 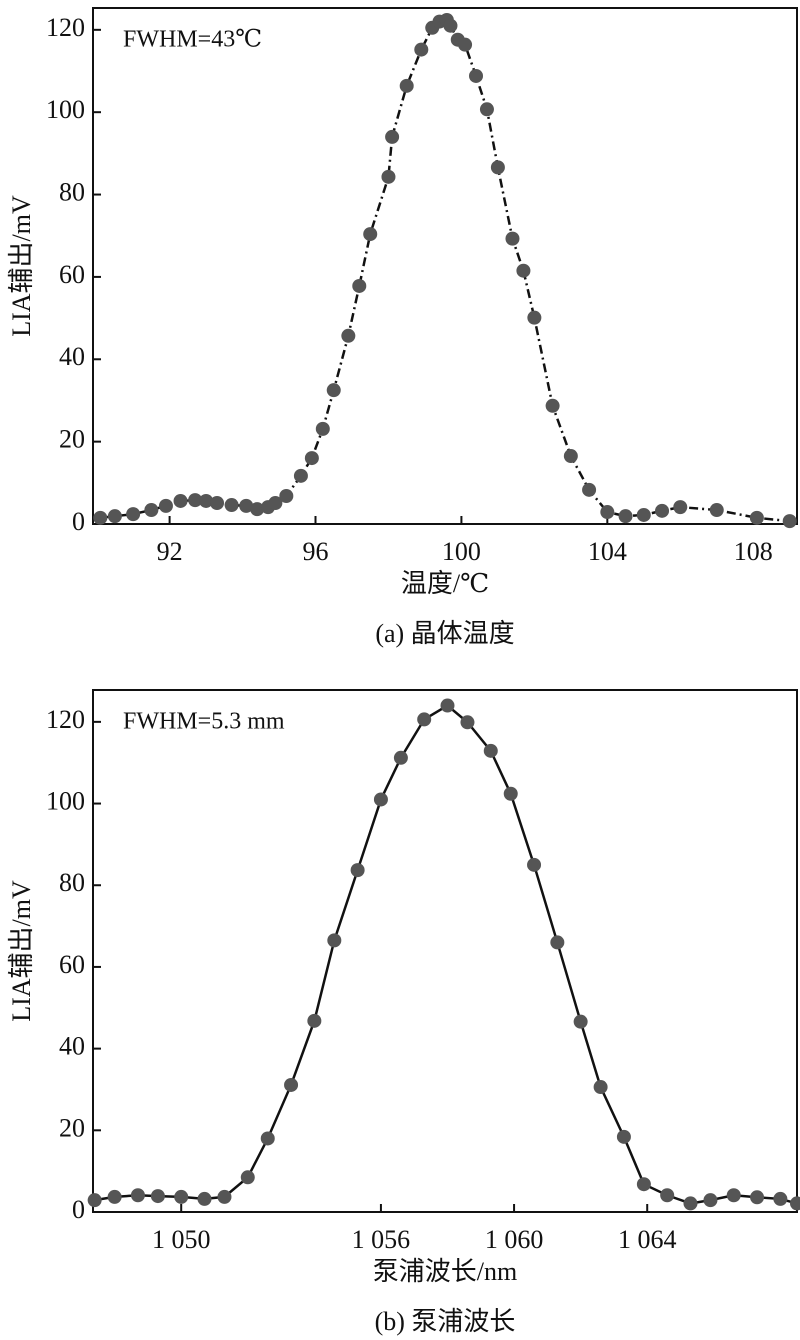 What do you see at coordinates (444, 633) in the screenshot?
I see `caption: (a) 晶体温度` at bounding box center [444, 633].